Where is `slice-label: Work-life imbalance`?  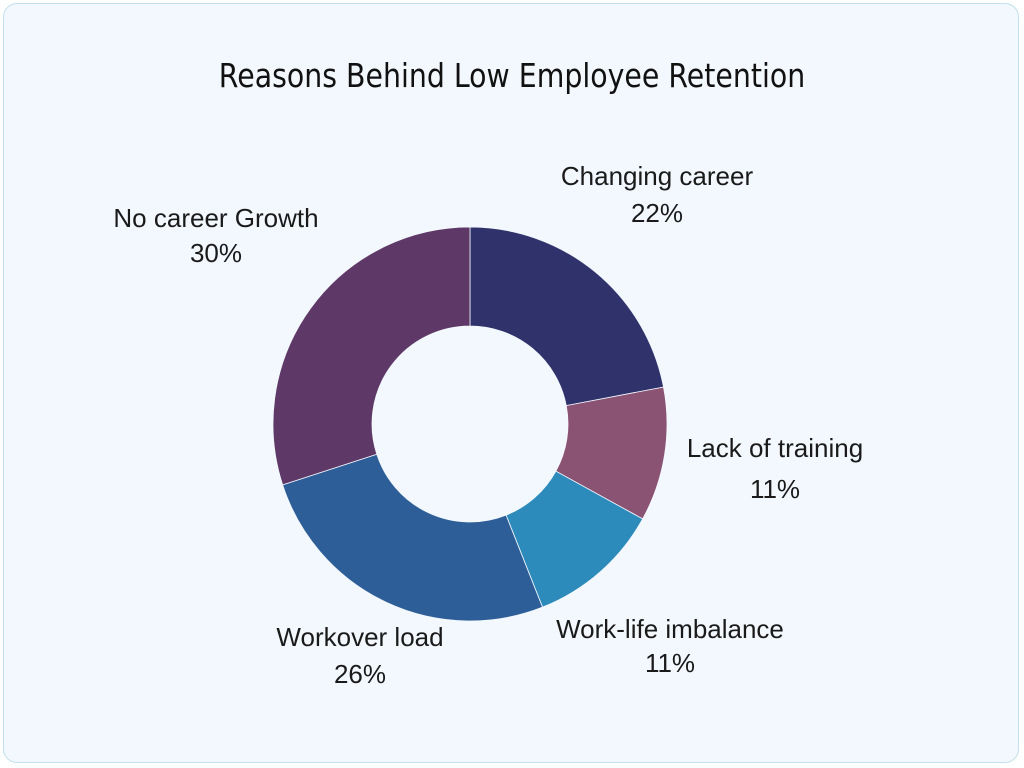
slice-label: Work-life imbalance is located at coordinates (670, 629).